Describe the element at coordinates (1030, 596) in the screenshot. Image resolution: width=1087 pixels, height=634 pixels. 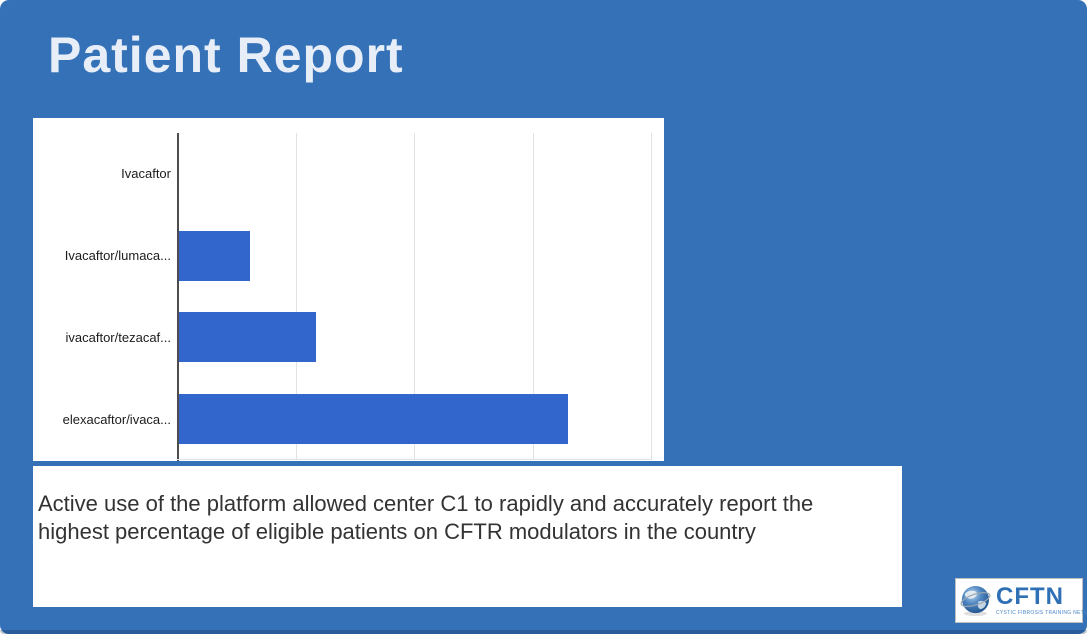
I see `logo-acronym: CFTN` at that location.